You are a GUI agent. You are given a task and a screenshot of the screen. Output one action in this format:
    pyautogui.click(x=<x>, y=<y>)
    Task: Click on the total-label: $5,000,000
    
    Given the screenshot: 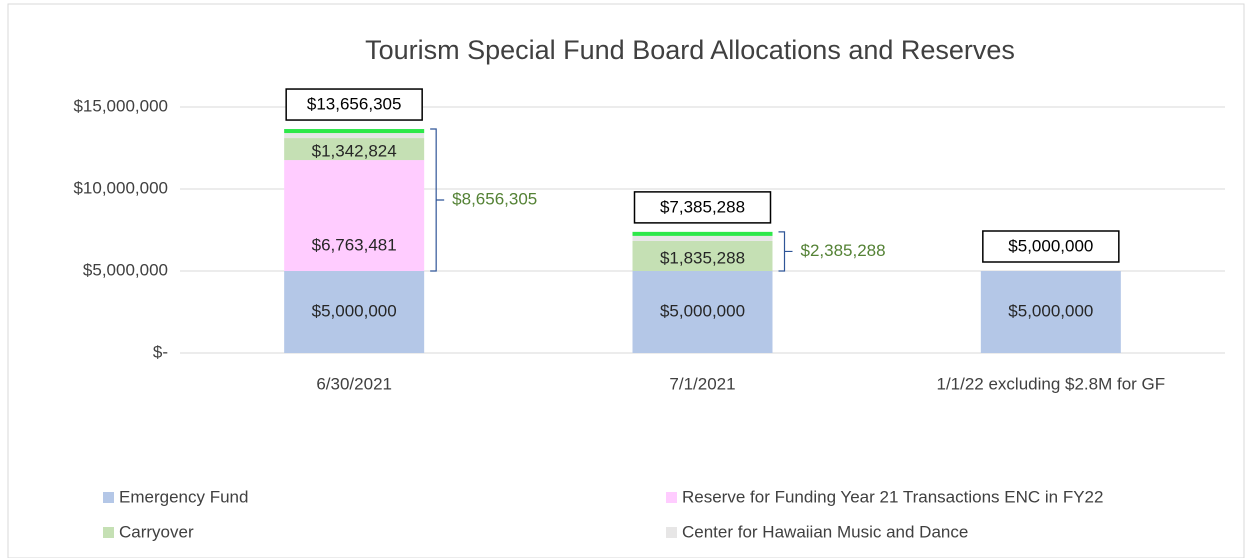 What is the action you would take?
    pyautogui.click(x=1050, y=245)
    